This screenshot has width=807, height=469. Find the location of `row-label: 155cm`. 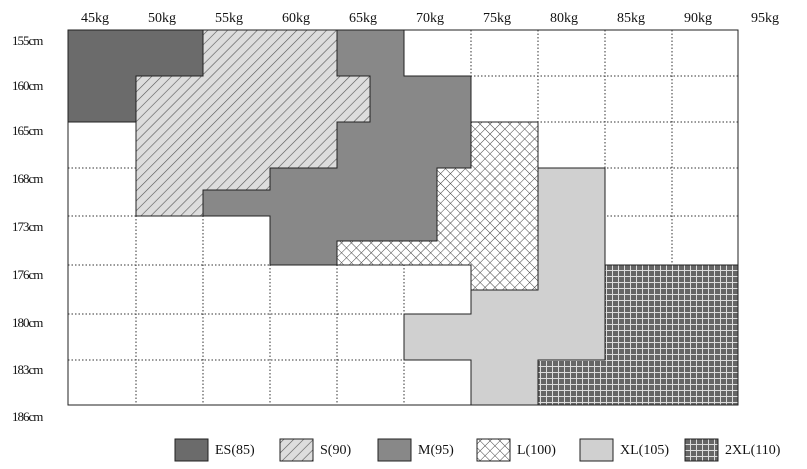

row-label: 155cm is located at coordinates (27, 40).